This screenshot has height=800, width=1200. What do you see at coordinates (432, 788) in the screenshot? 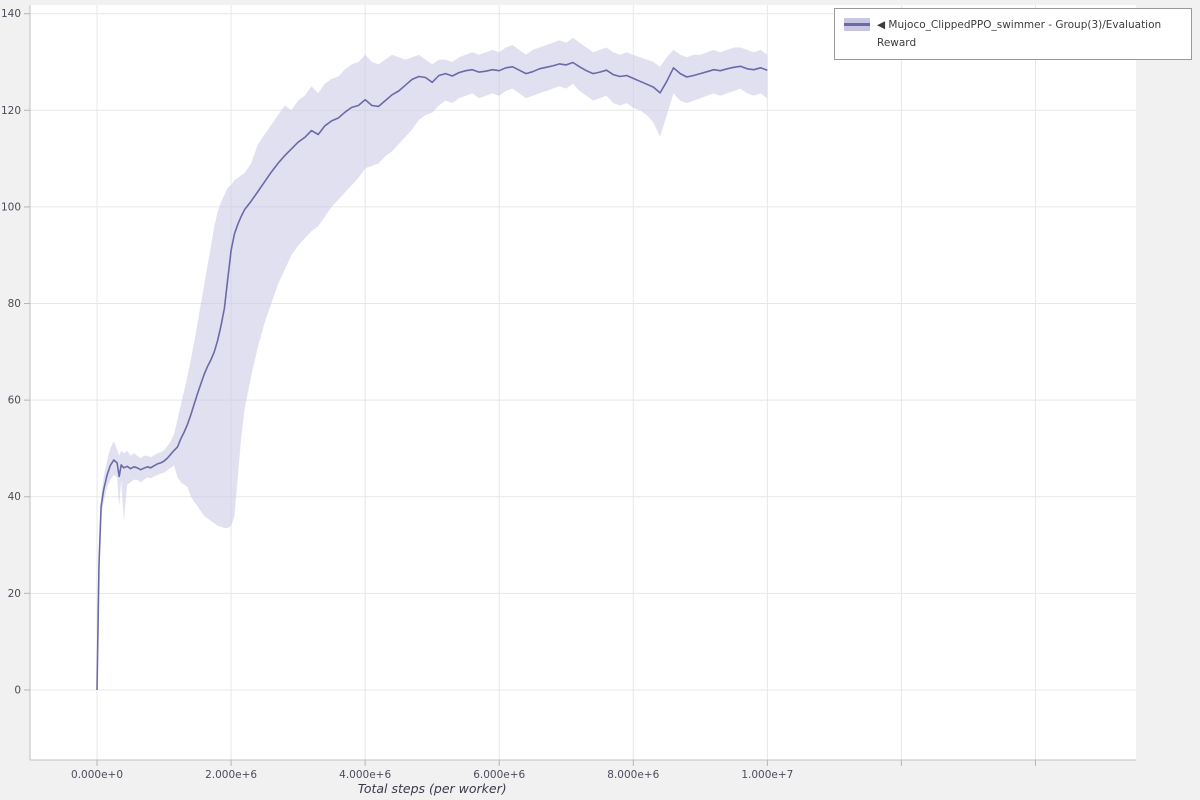
I see `x-axis-title: Total steps (per worker)` at bounding box center [432, 788].